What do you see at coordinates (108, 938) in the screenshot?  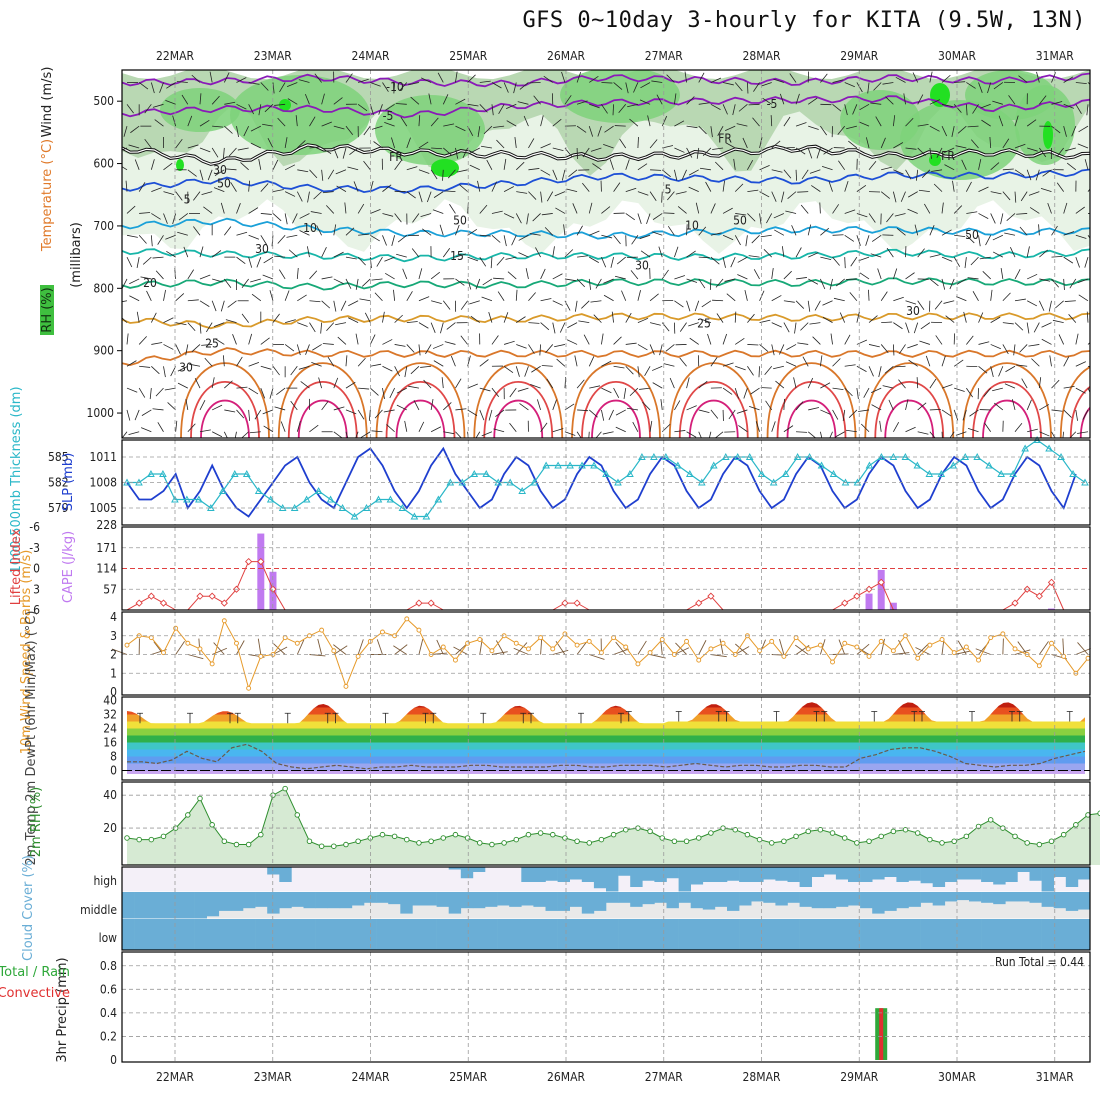 I see `cloud-label-low: low` at bounding box center [108, 938].